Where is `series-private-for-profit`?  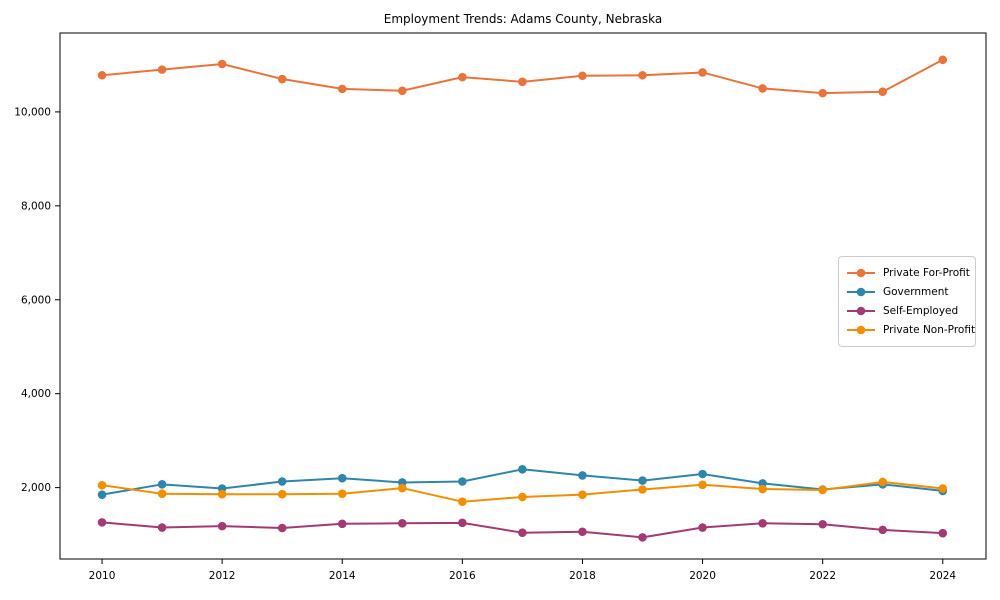
series-private-for-profit is located at coordinates (522, 76).